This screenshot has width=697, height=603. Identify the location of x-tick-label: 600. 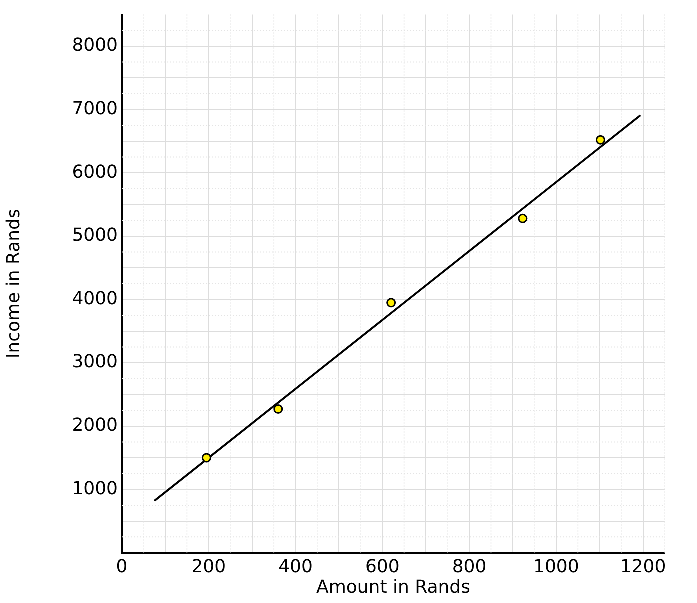
(382, 567).